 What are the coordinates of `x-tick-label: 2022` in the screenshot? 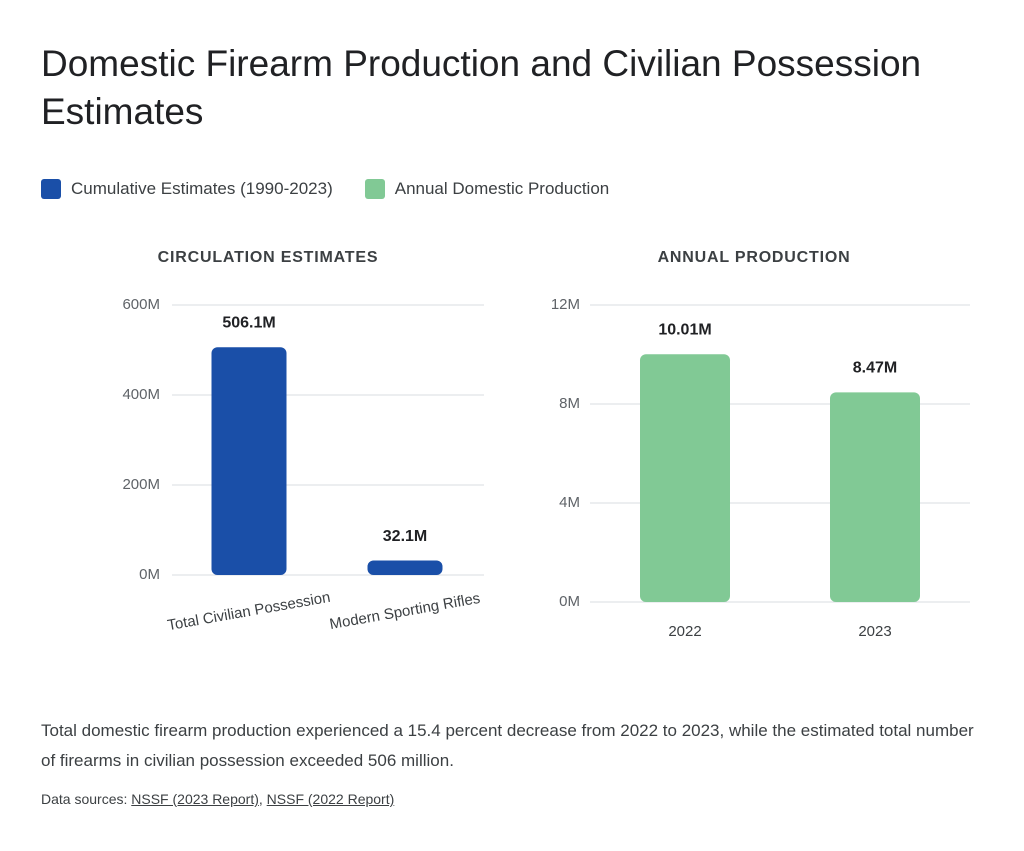 It's located at (684, 631).